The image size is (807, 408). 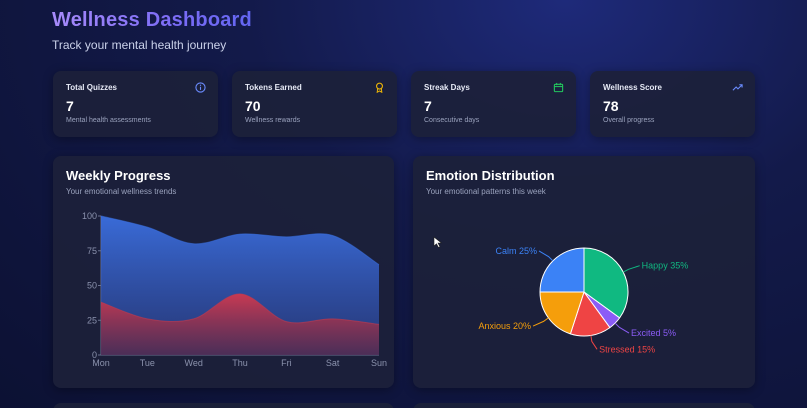 I want to click on pie-slice-calm, so click(x=562, y=270).